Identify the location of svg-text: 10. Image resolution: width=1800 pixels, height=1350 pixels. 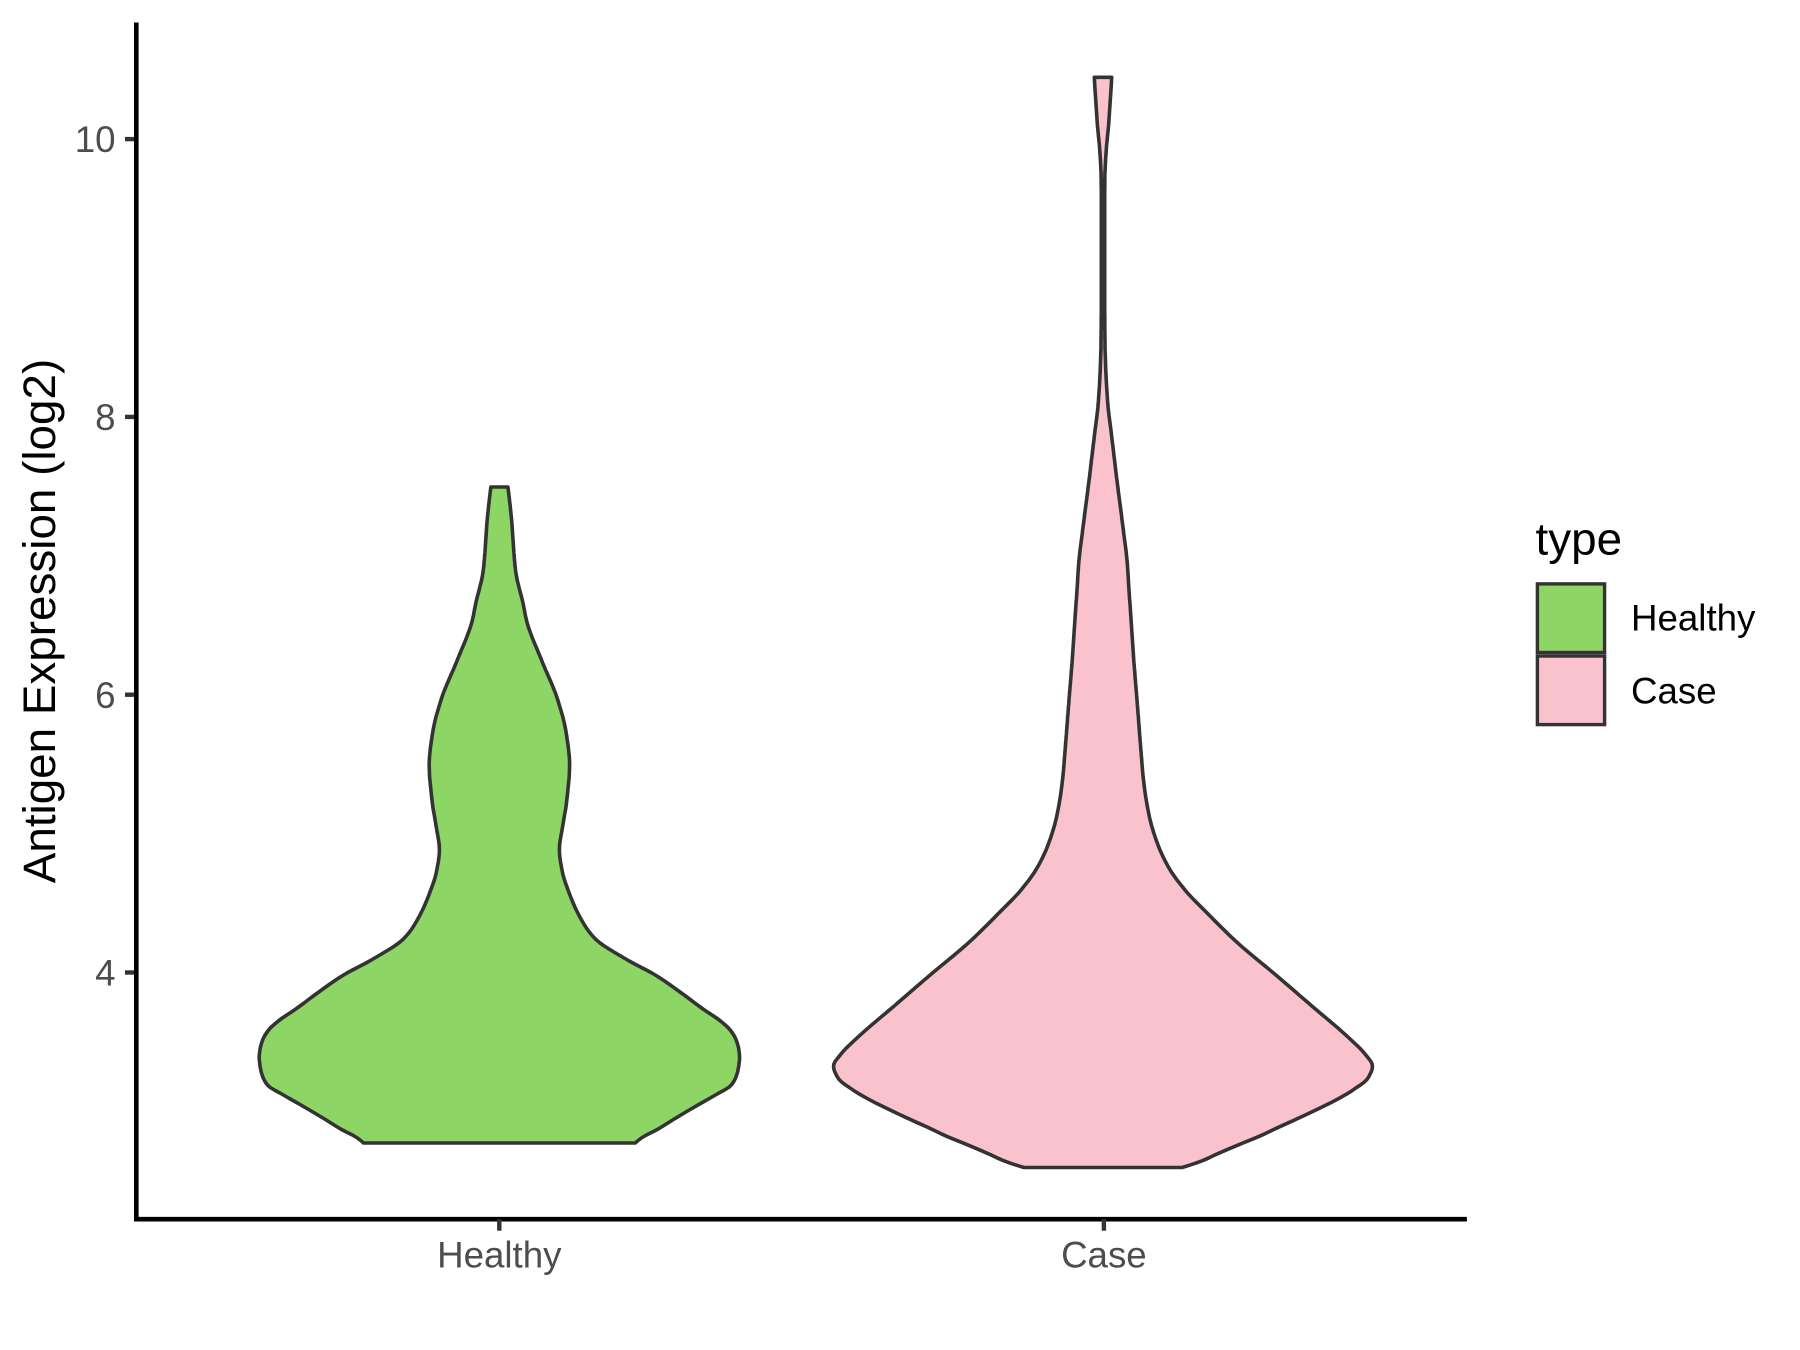
(95, 139).